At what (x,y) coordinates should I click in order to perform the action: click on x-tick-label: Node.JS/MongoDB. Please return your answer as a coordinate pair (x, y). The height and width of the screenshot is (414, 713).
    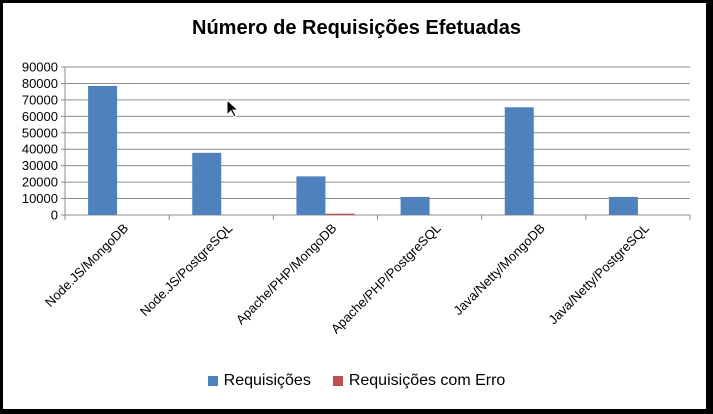
    Looking at the image, I should click on (86, 265).